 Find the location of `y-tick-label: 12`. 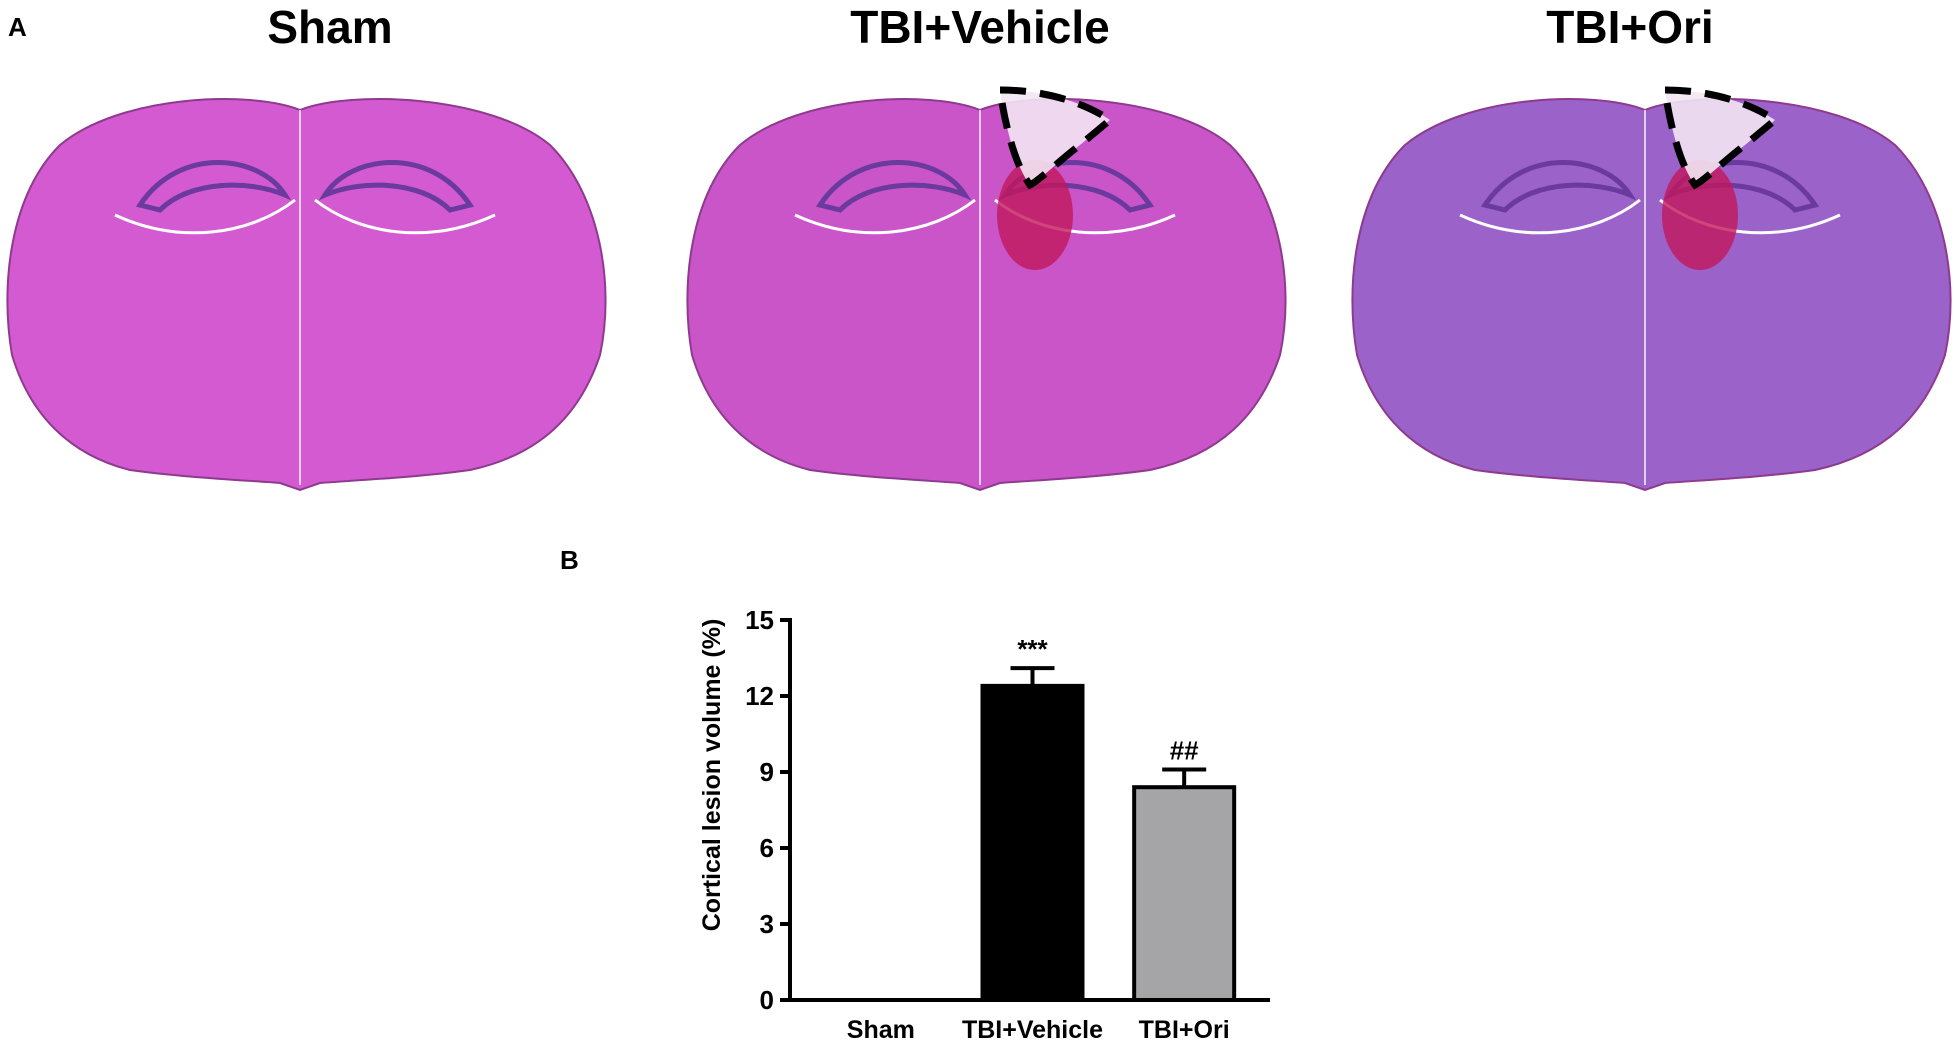

y-tick-label: 12 is located at coordinates (759, 696).